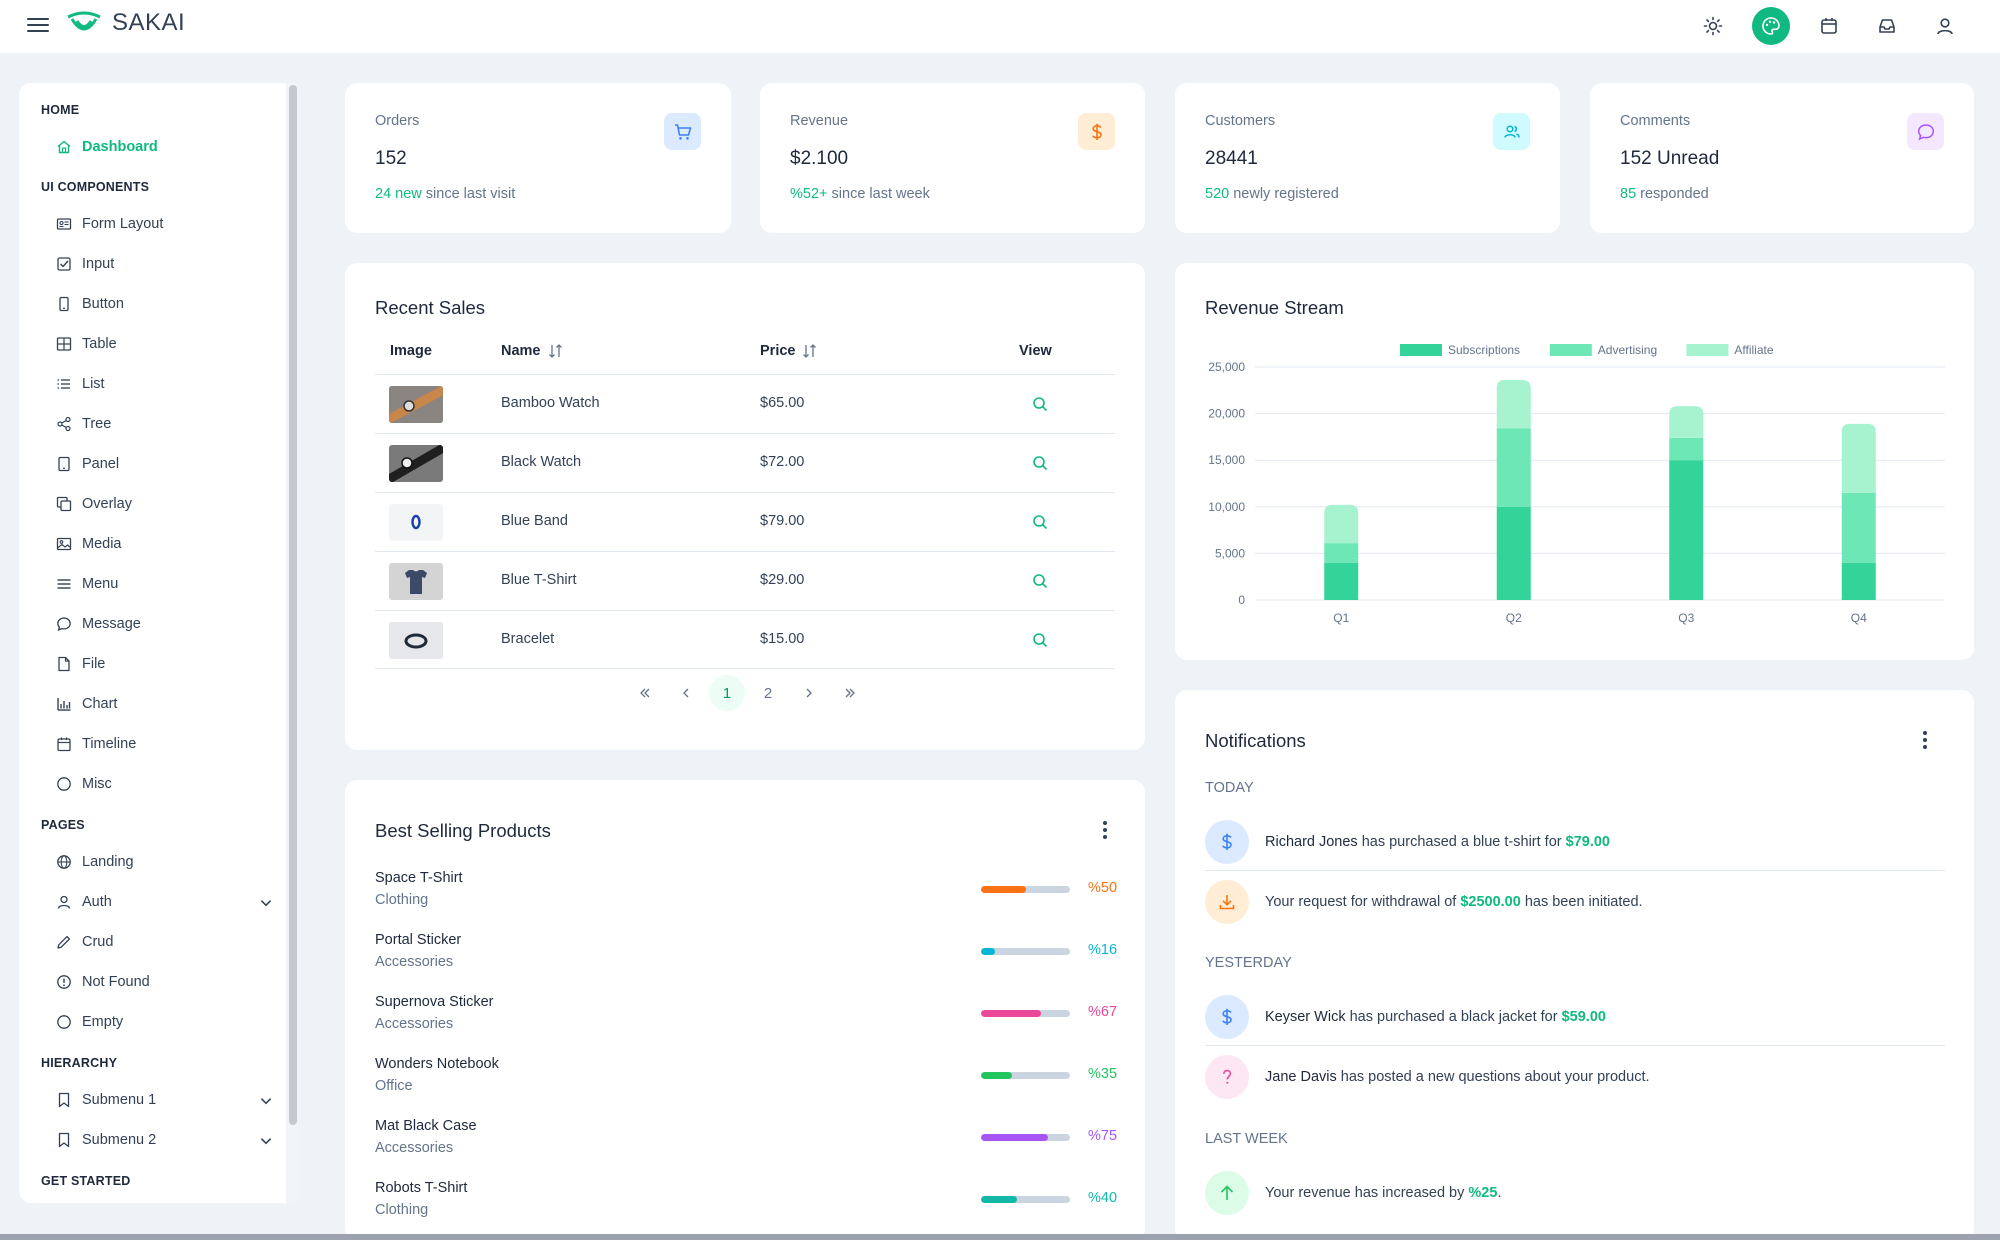 Image resolution: width=2000 pixels, height=1240 pixels. I want to click on sidebar-item-tree: Tree, so click(171, 424).